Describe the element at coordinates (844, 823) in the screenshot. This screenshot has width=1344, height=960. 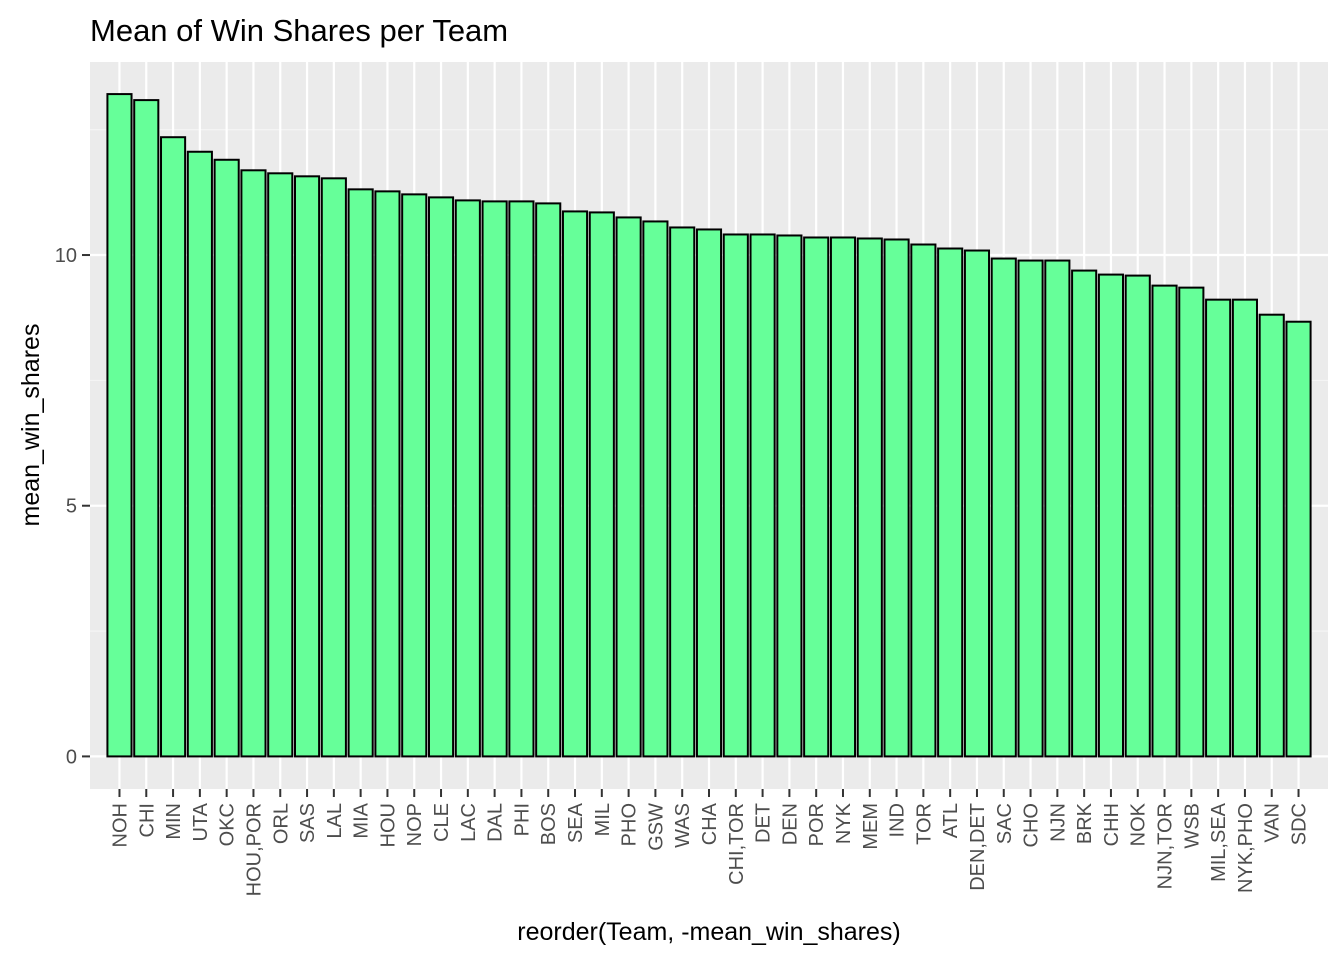
I see `x-tick-label: NYK` at that location.